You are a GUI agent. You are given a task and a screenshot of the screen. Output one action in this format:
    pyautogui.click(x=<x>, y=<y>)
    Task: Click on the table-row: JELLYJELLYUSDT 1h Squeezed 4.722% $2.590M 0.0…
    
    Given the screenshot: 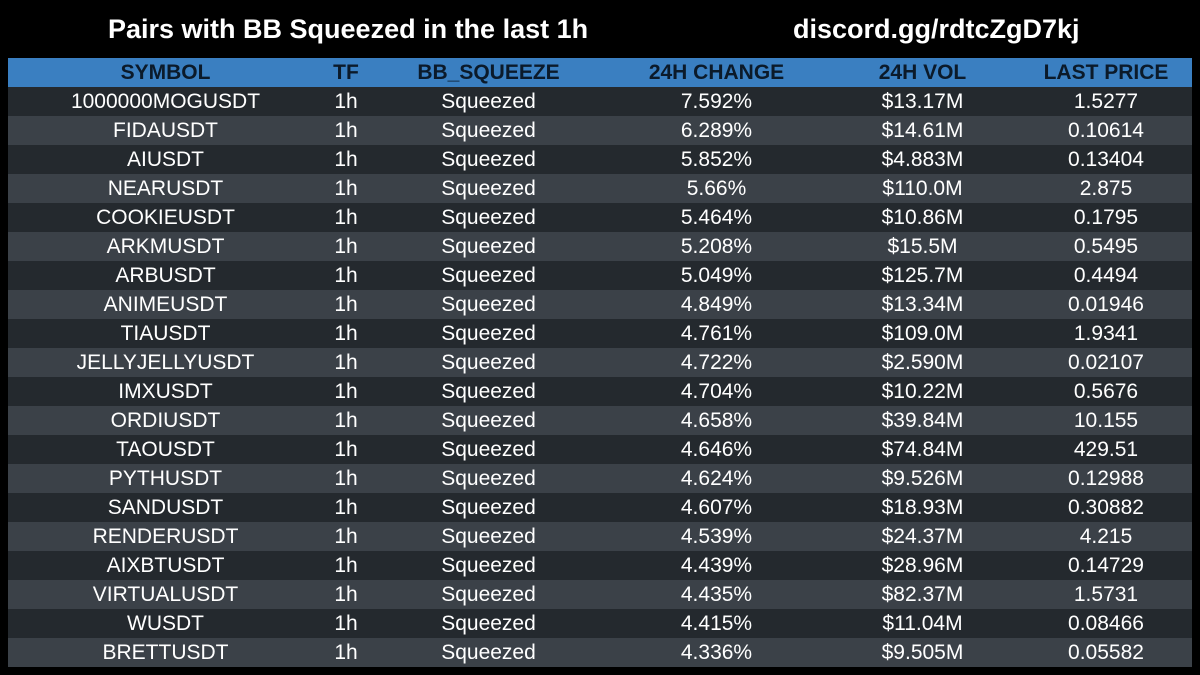 What is the action you would take?
    pyautogui.click(x=600, y=362)
    